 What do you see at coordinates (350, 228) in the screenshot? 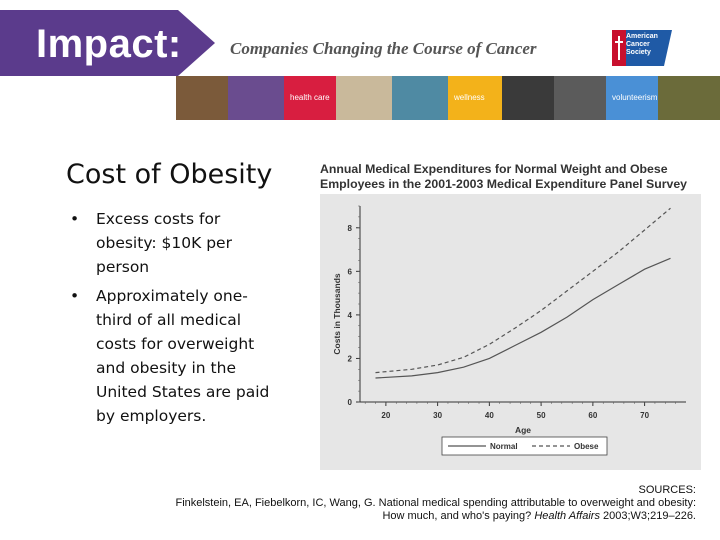
I see `y-tick-label: 8` at bounding box center [350, 228].